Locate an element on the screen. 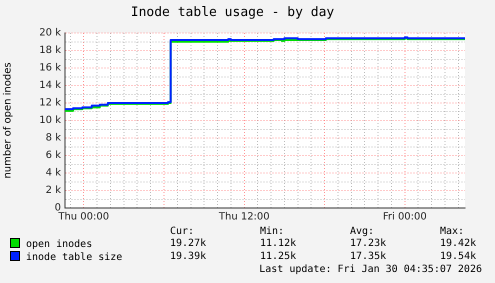 Image resolution: width=495 pixels, height=283 pixels. text: Min: is located at coordinates (273, 232).